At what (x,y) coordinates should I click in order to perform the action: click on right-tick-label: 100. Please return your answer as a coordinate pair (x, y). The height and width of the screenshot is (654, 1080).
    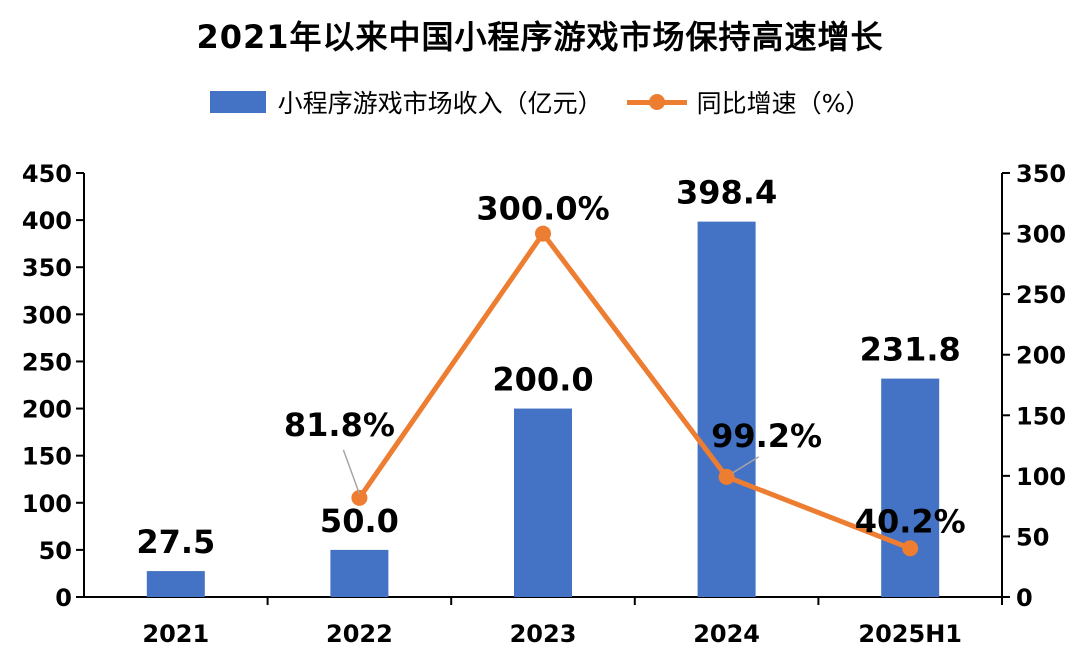
    Looking at the image, I should click on (1041, 477).